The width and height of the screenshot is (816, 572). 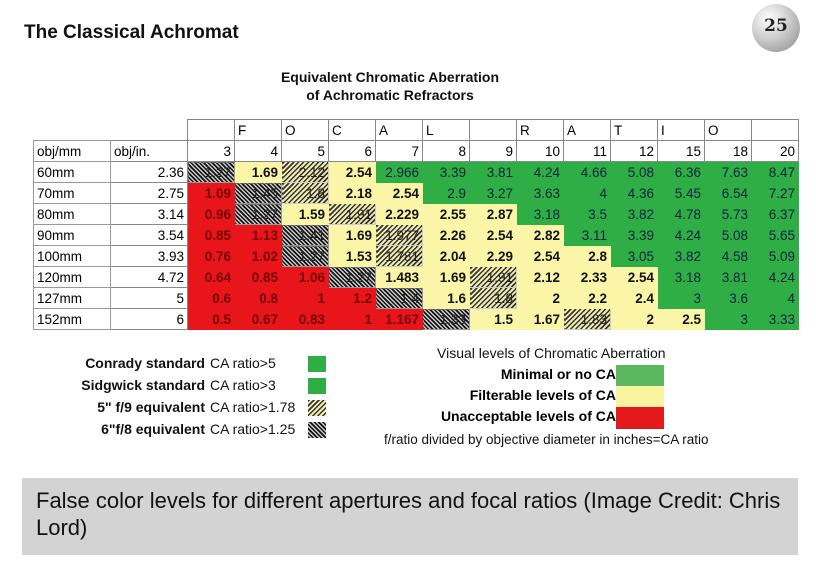 What do you see at coordinates (446, 256) in the screenshot?
I see `ca-ratio-cell: 2.04` at bounding box center [446, 256].